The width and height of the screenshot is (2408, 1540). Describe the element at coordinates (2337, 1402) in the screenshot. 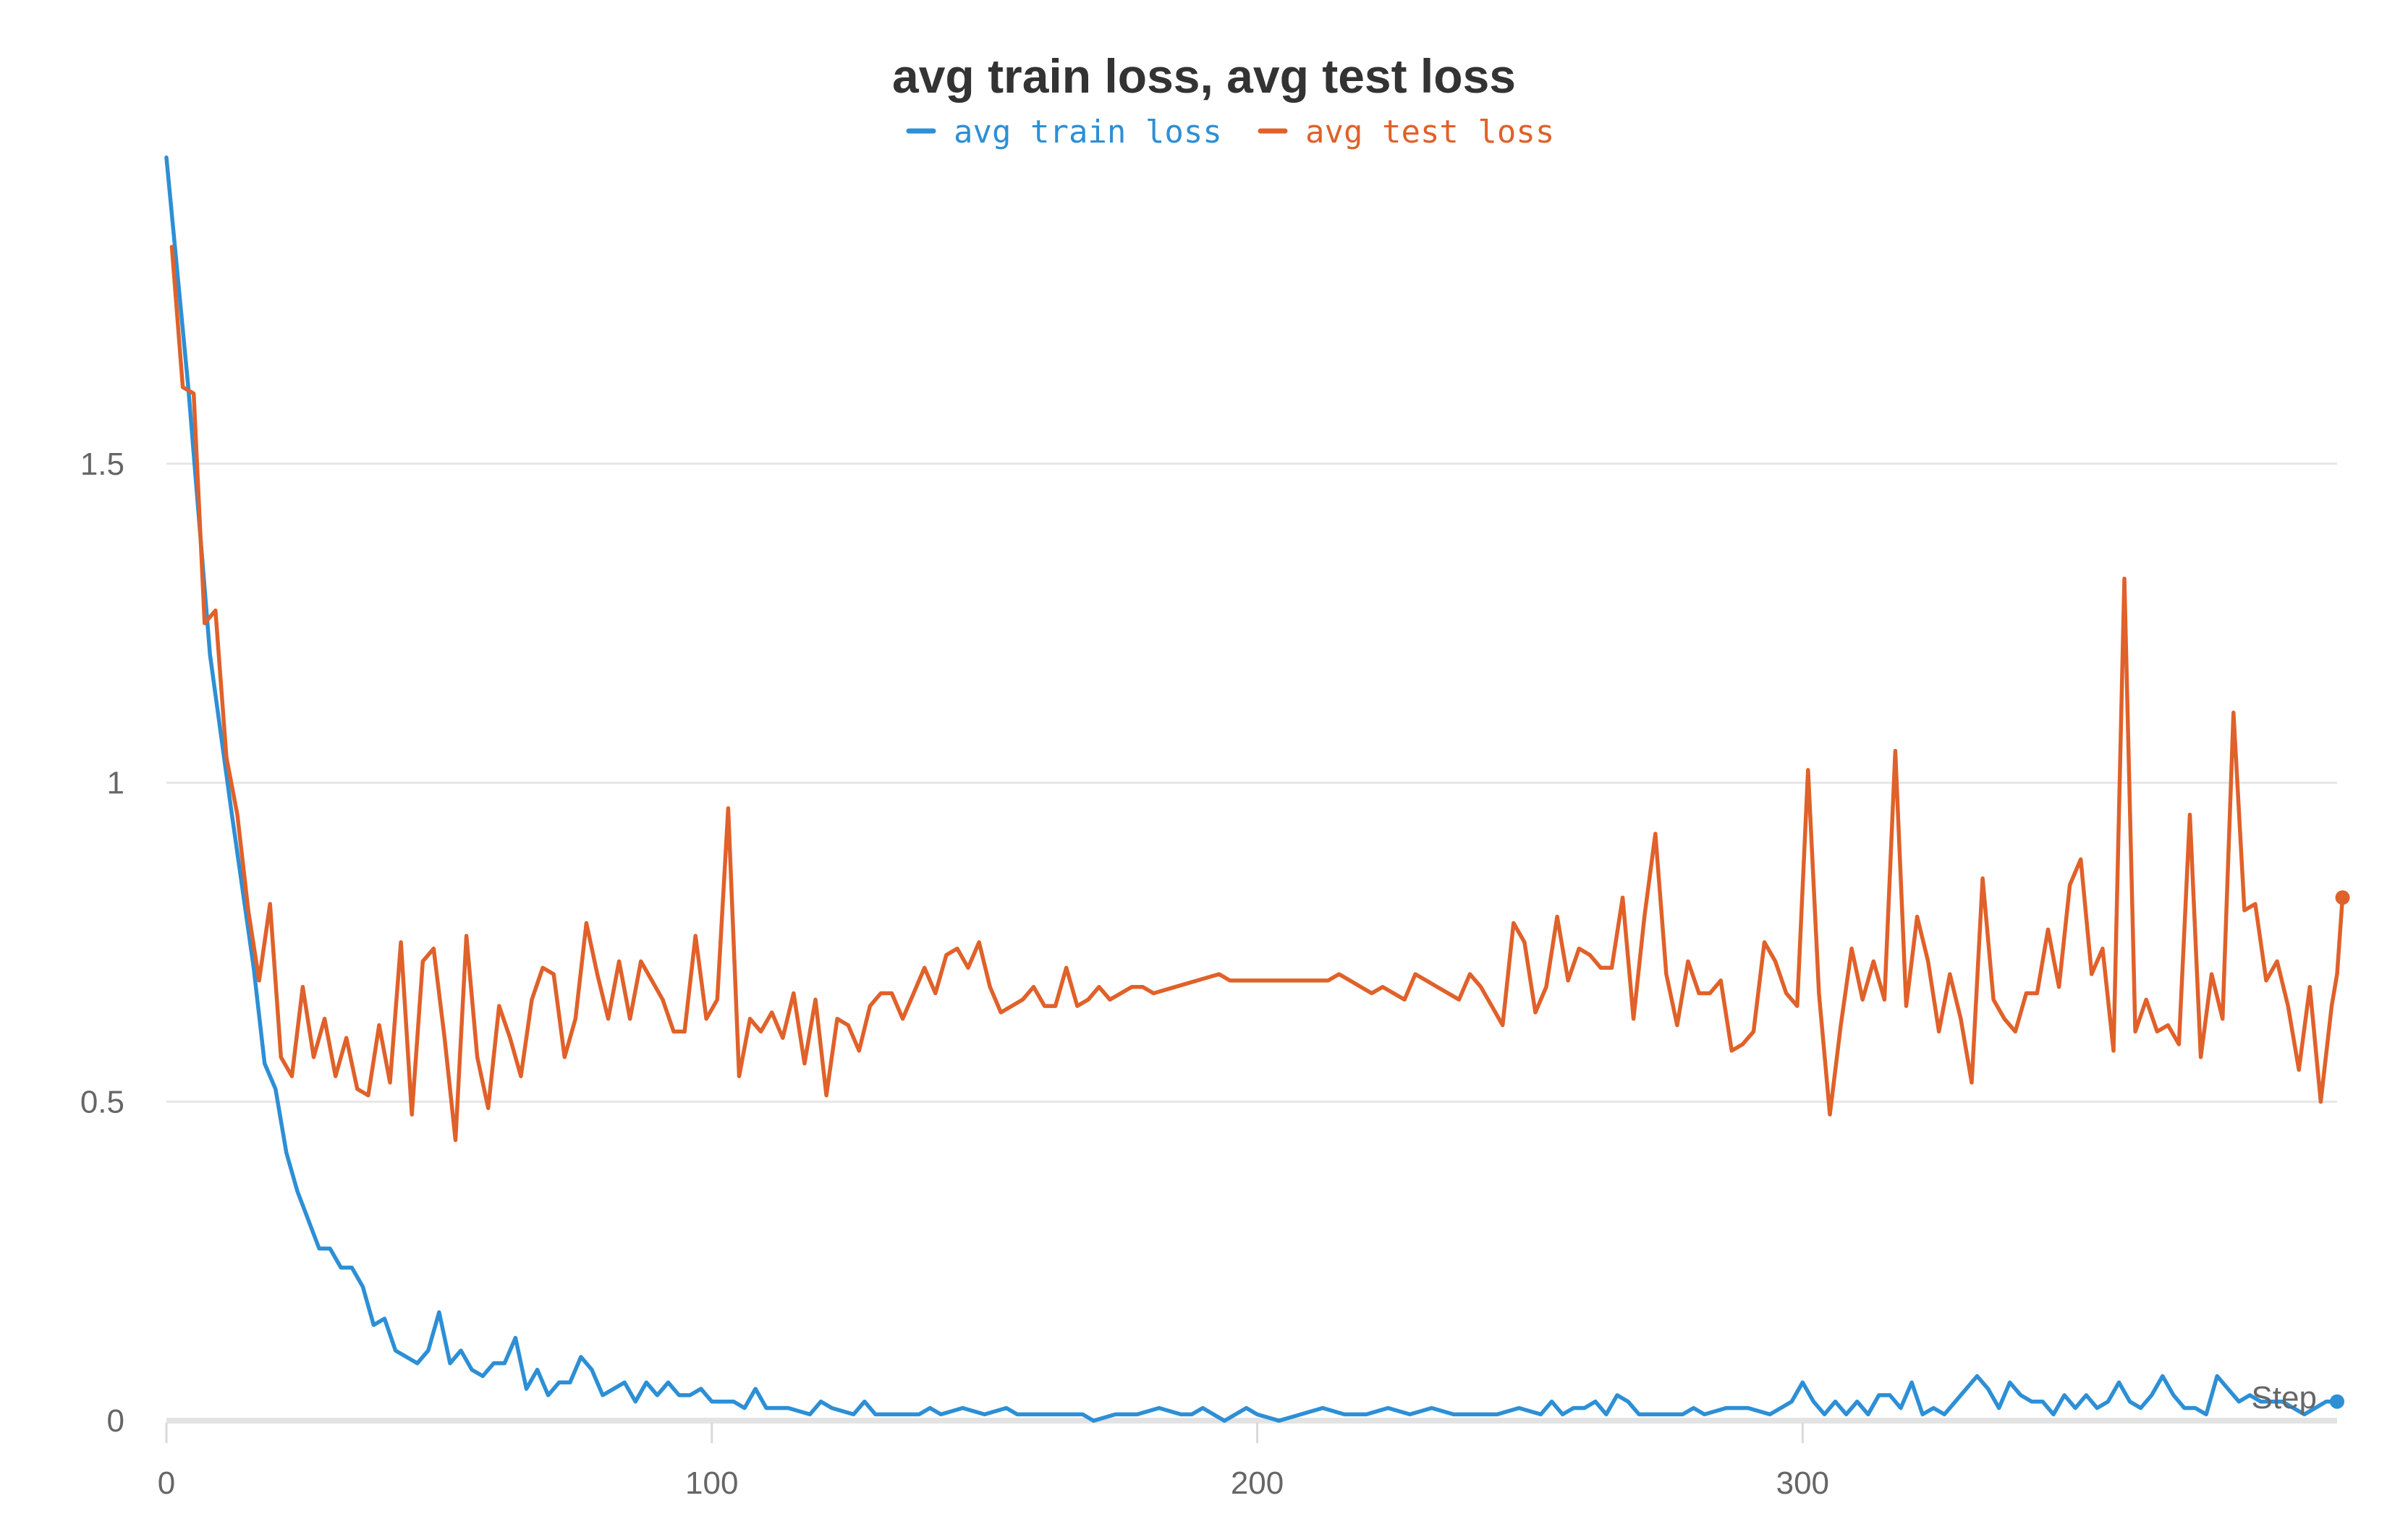

I see `series-endpoint-train` at that location.